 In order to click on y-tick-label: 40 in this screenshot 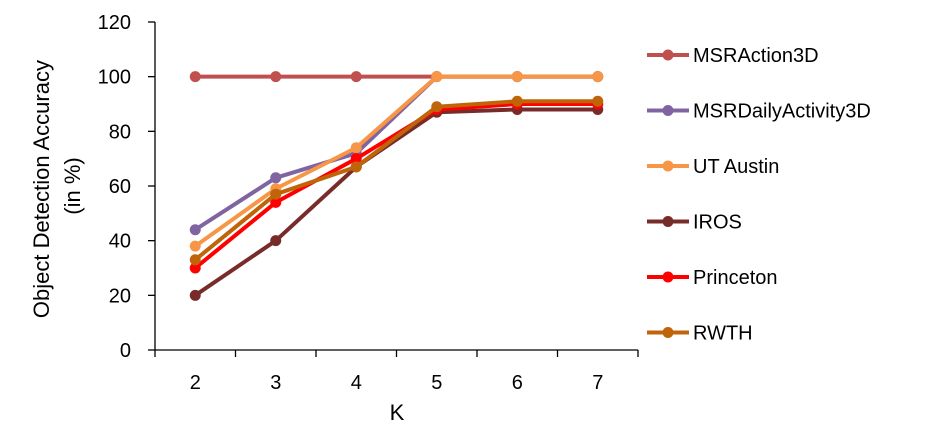, I will do `click(120, 242)`.